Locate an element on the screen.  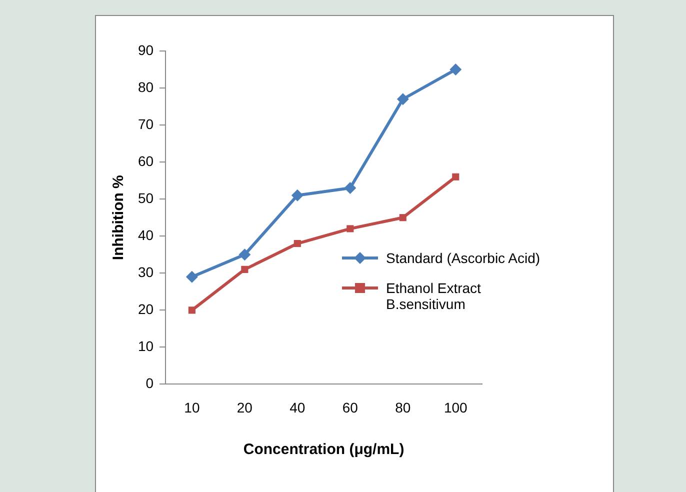
x-tick-label: 20 is located at coordinates (244, 407).